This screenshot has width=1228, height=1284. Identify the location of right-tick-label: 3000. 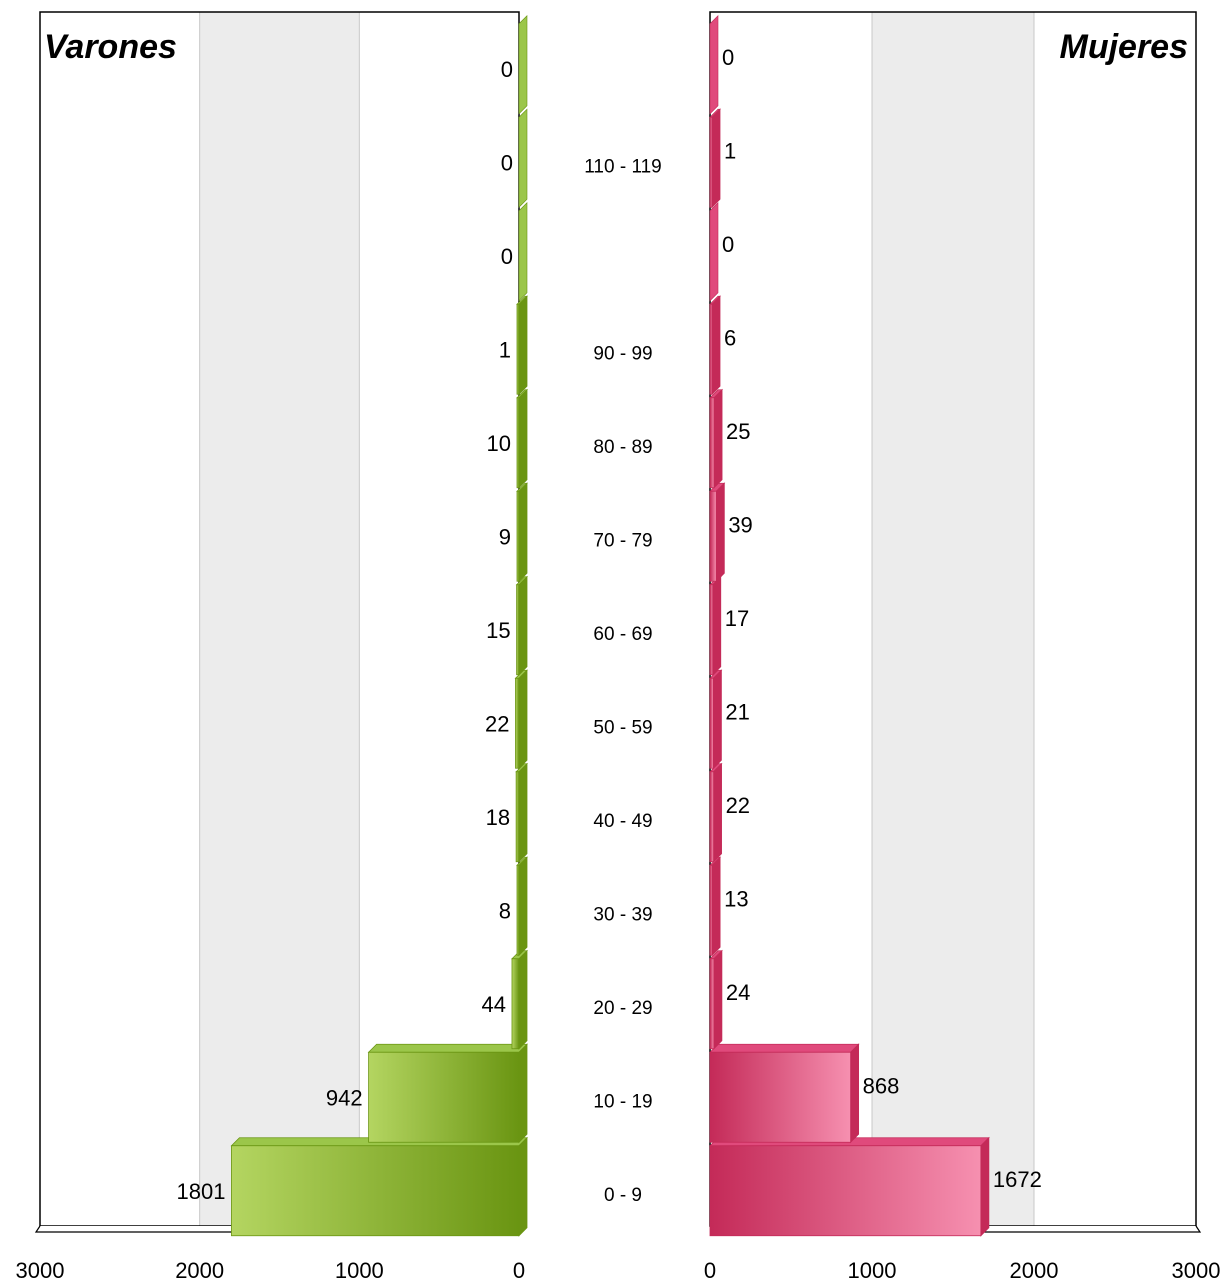
(1196, 1270).